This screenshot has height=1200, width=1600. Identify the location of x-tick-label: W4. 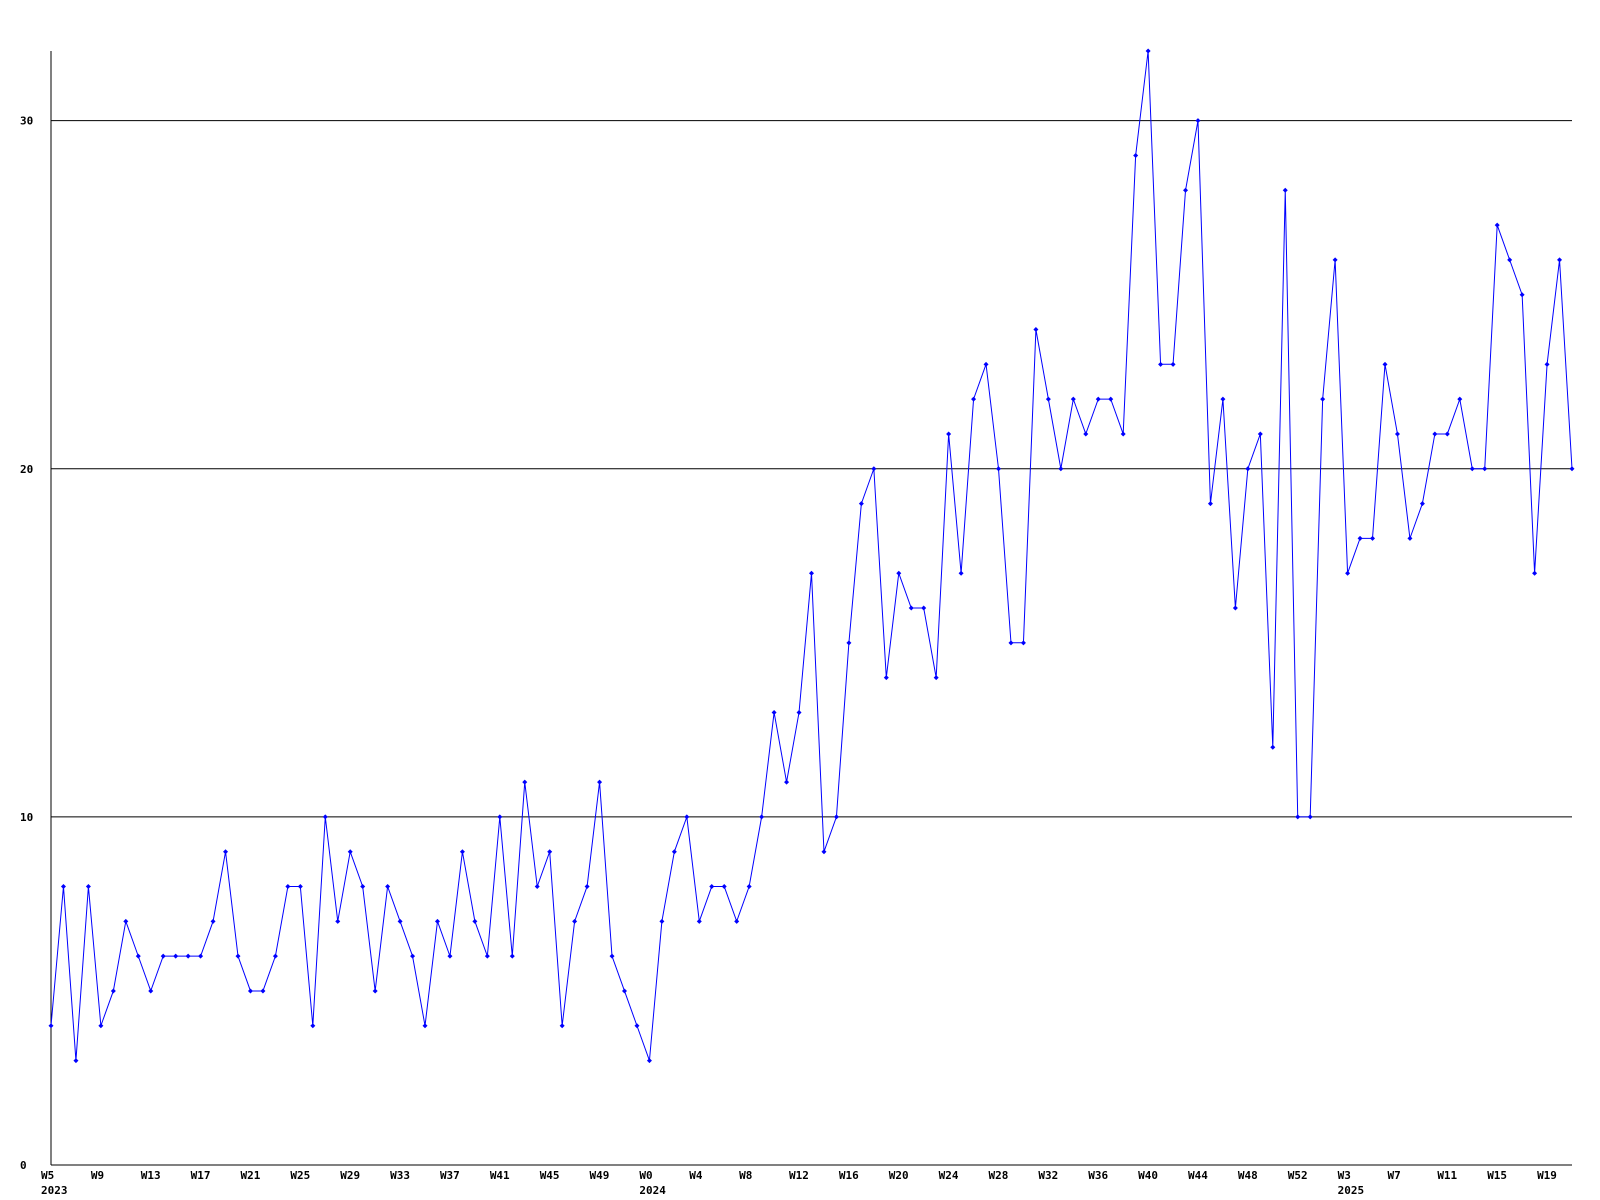
(696, 1175).